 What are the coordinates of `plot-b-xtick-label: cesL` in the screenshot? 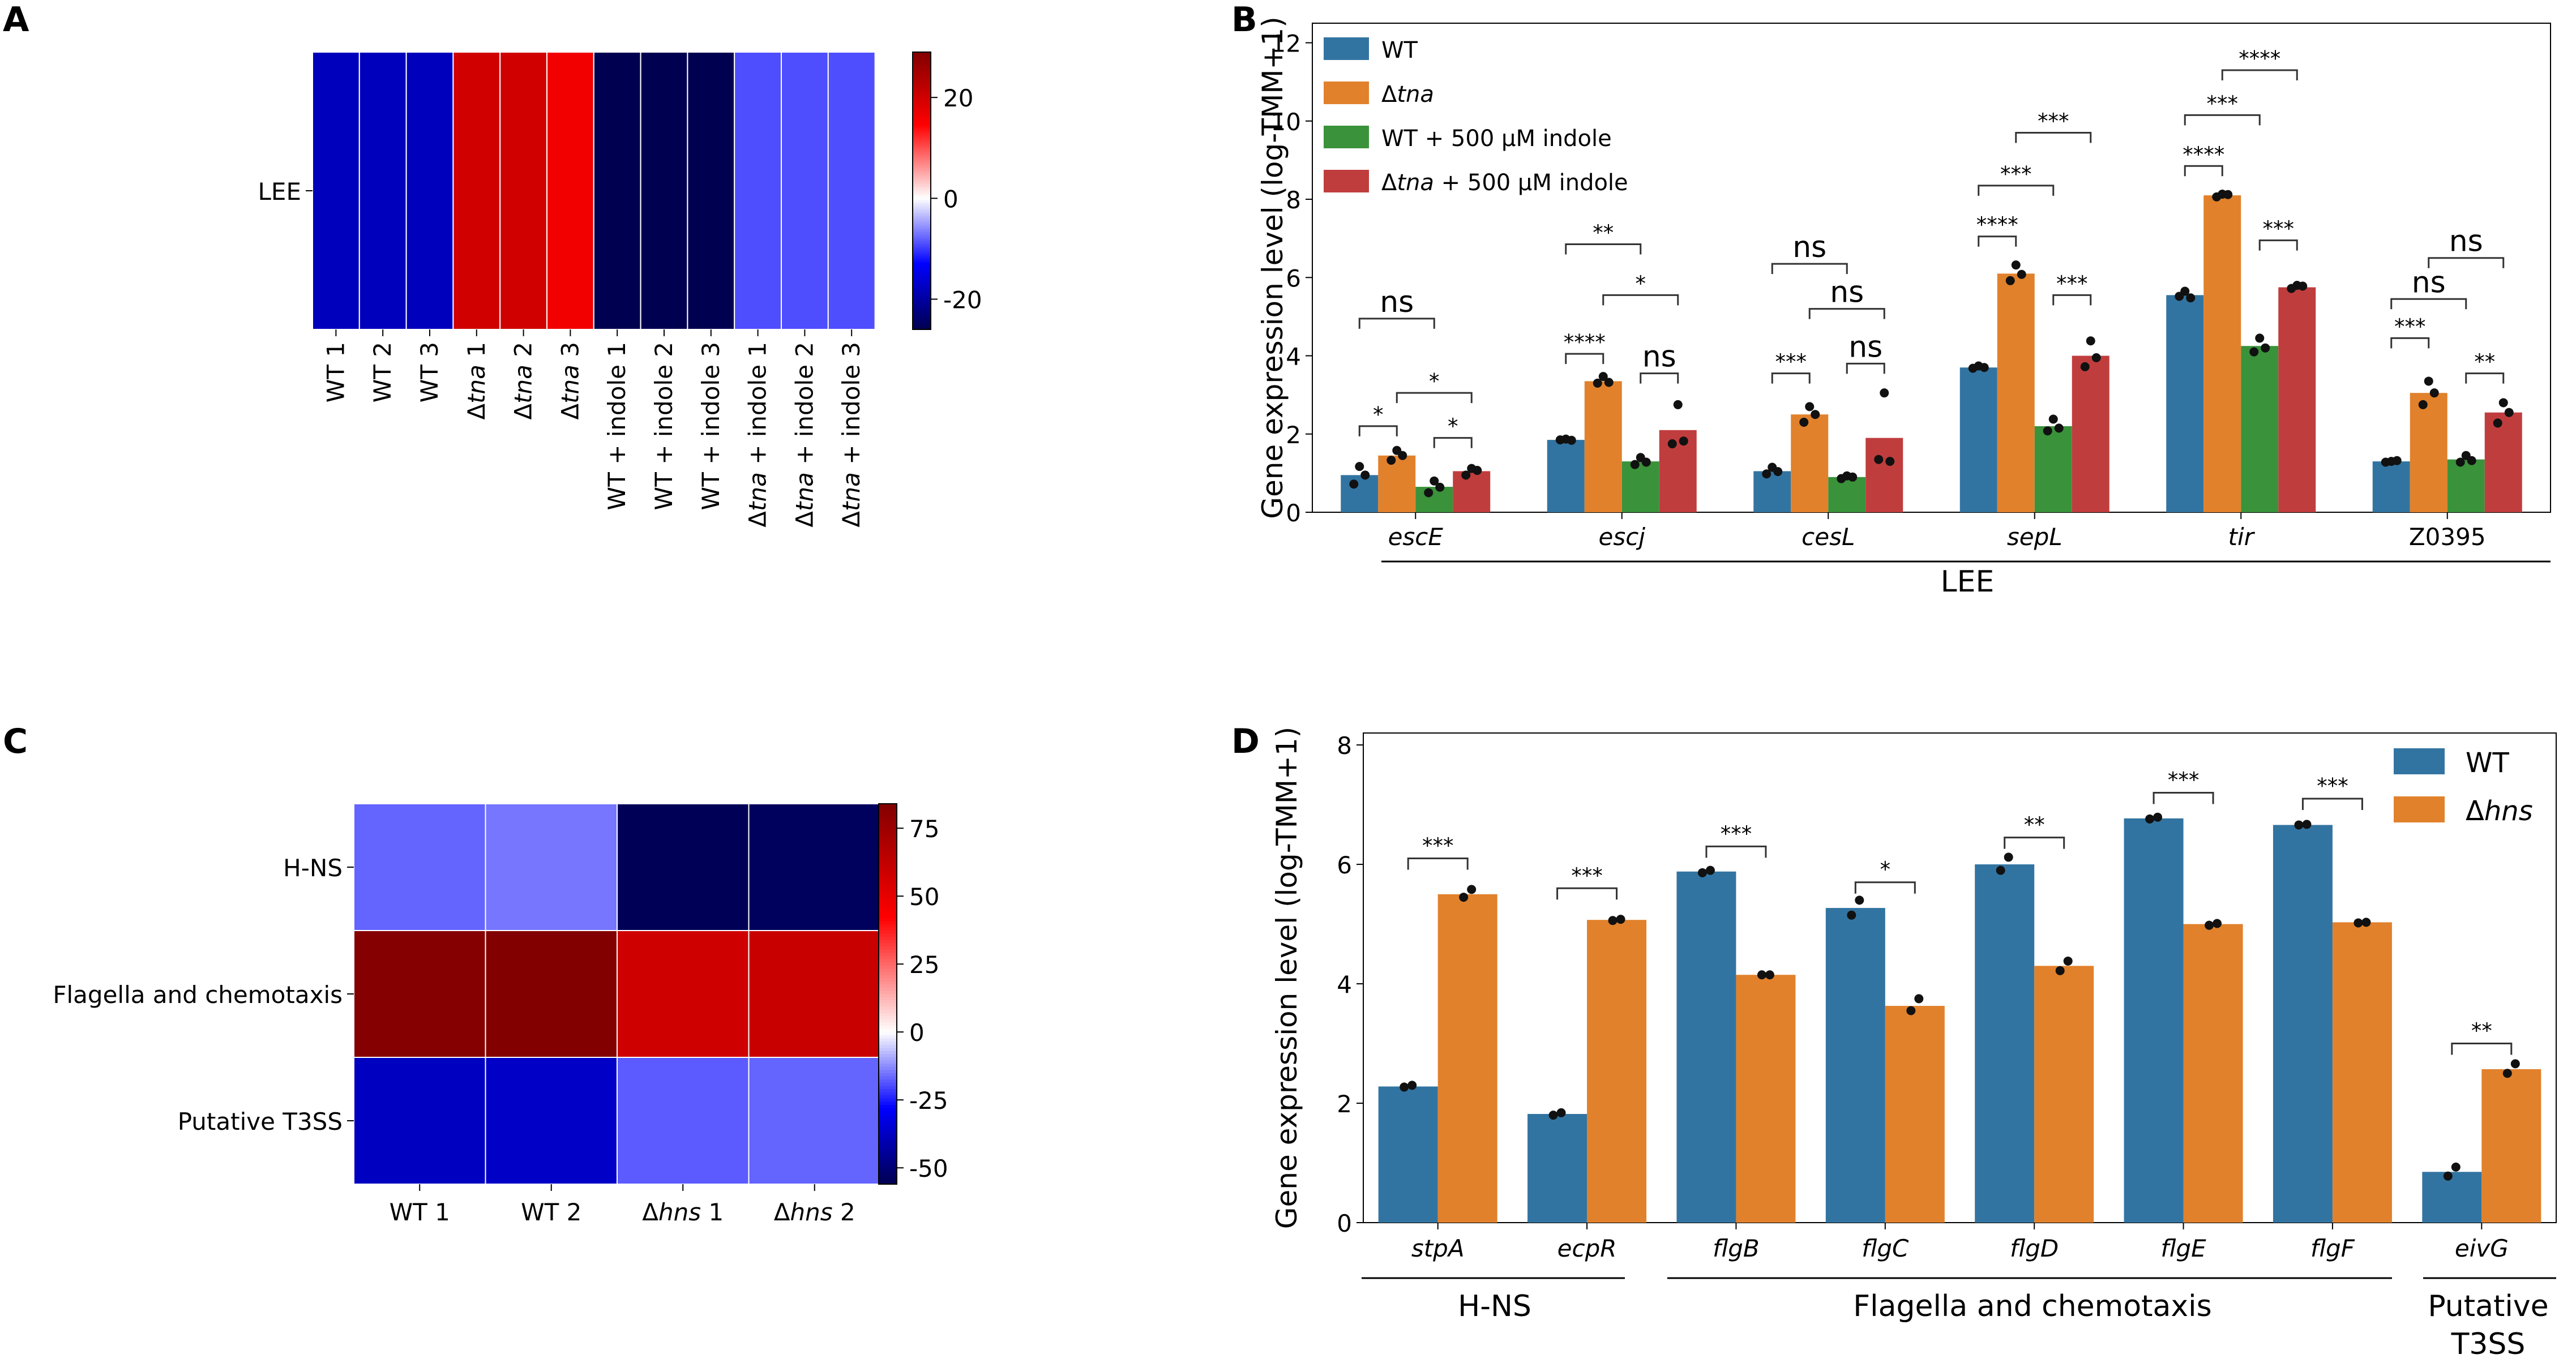 It's located at (1828, 537).